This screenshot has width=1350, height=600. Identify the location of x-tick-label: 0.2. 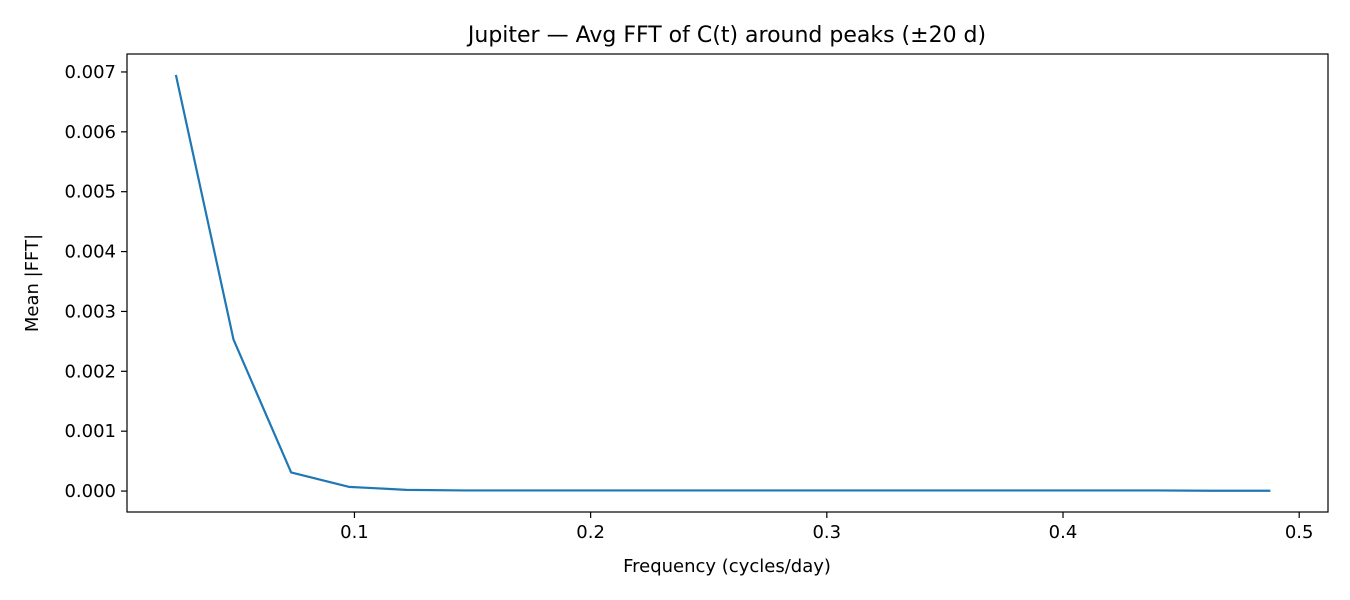
(590, 532).